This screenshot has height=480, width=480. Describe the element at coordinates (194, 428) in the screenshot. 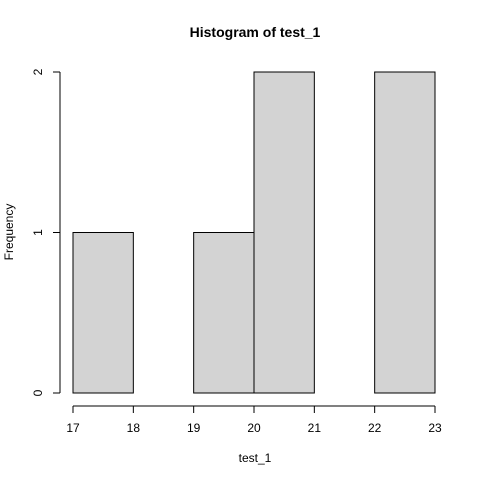

I see `x-tick-label: 19` at that location.